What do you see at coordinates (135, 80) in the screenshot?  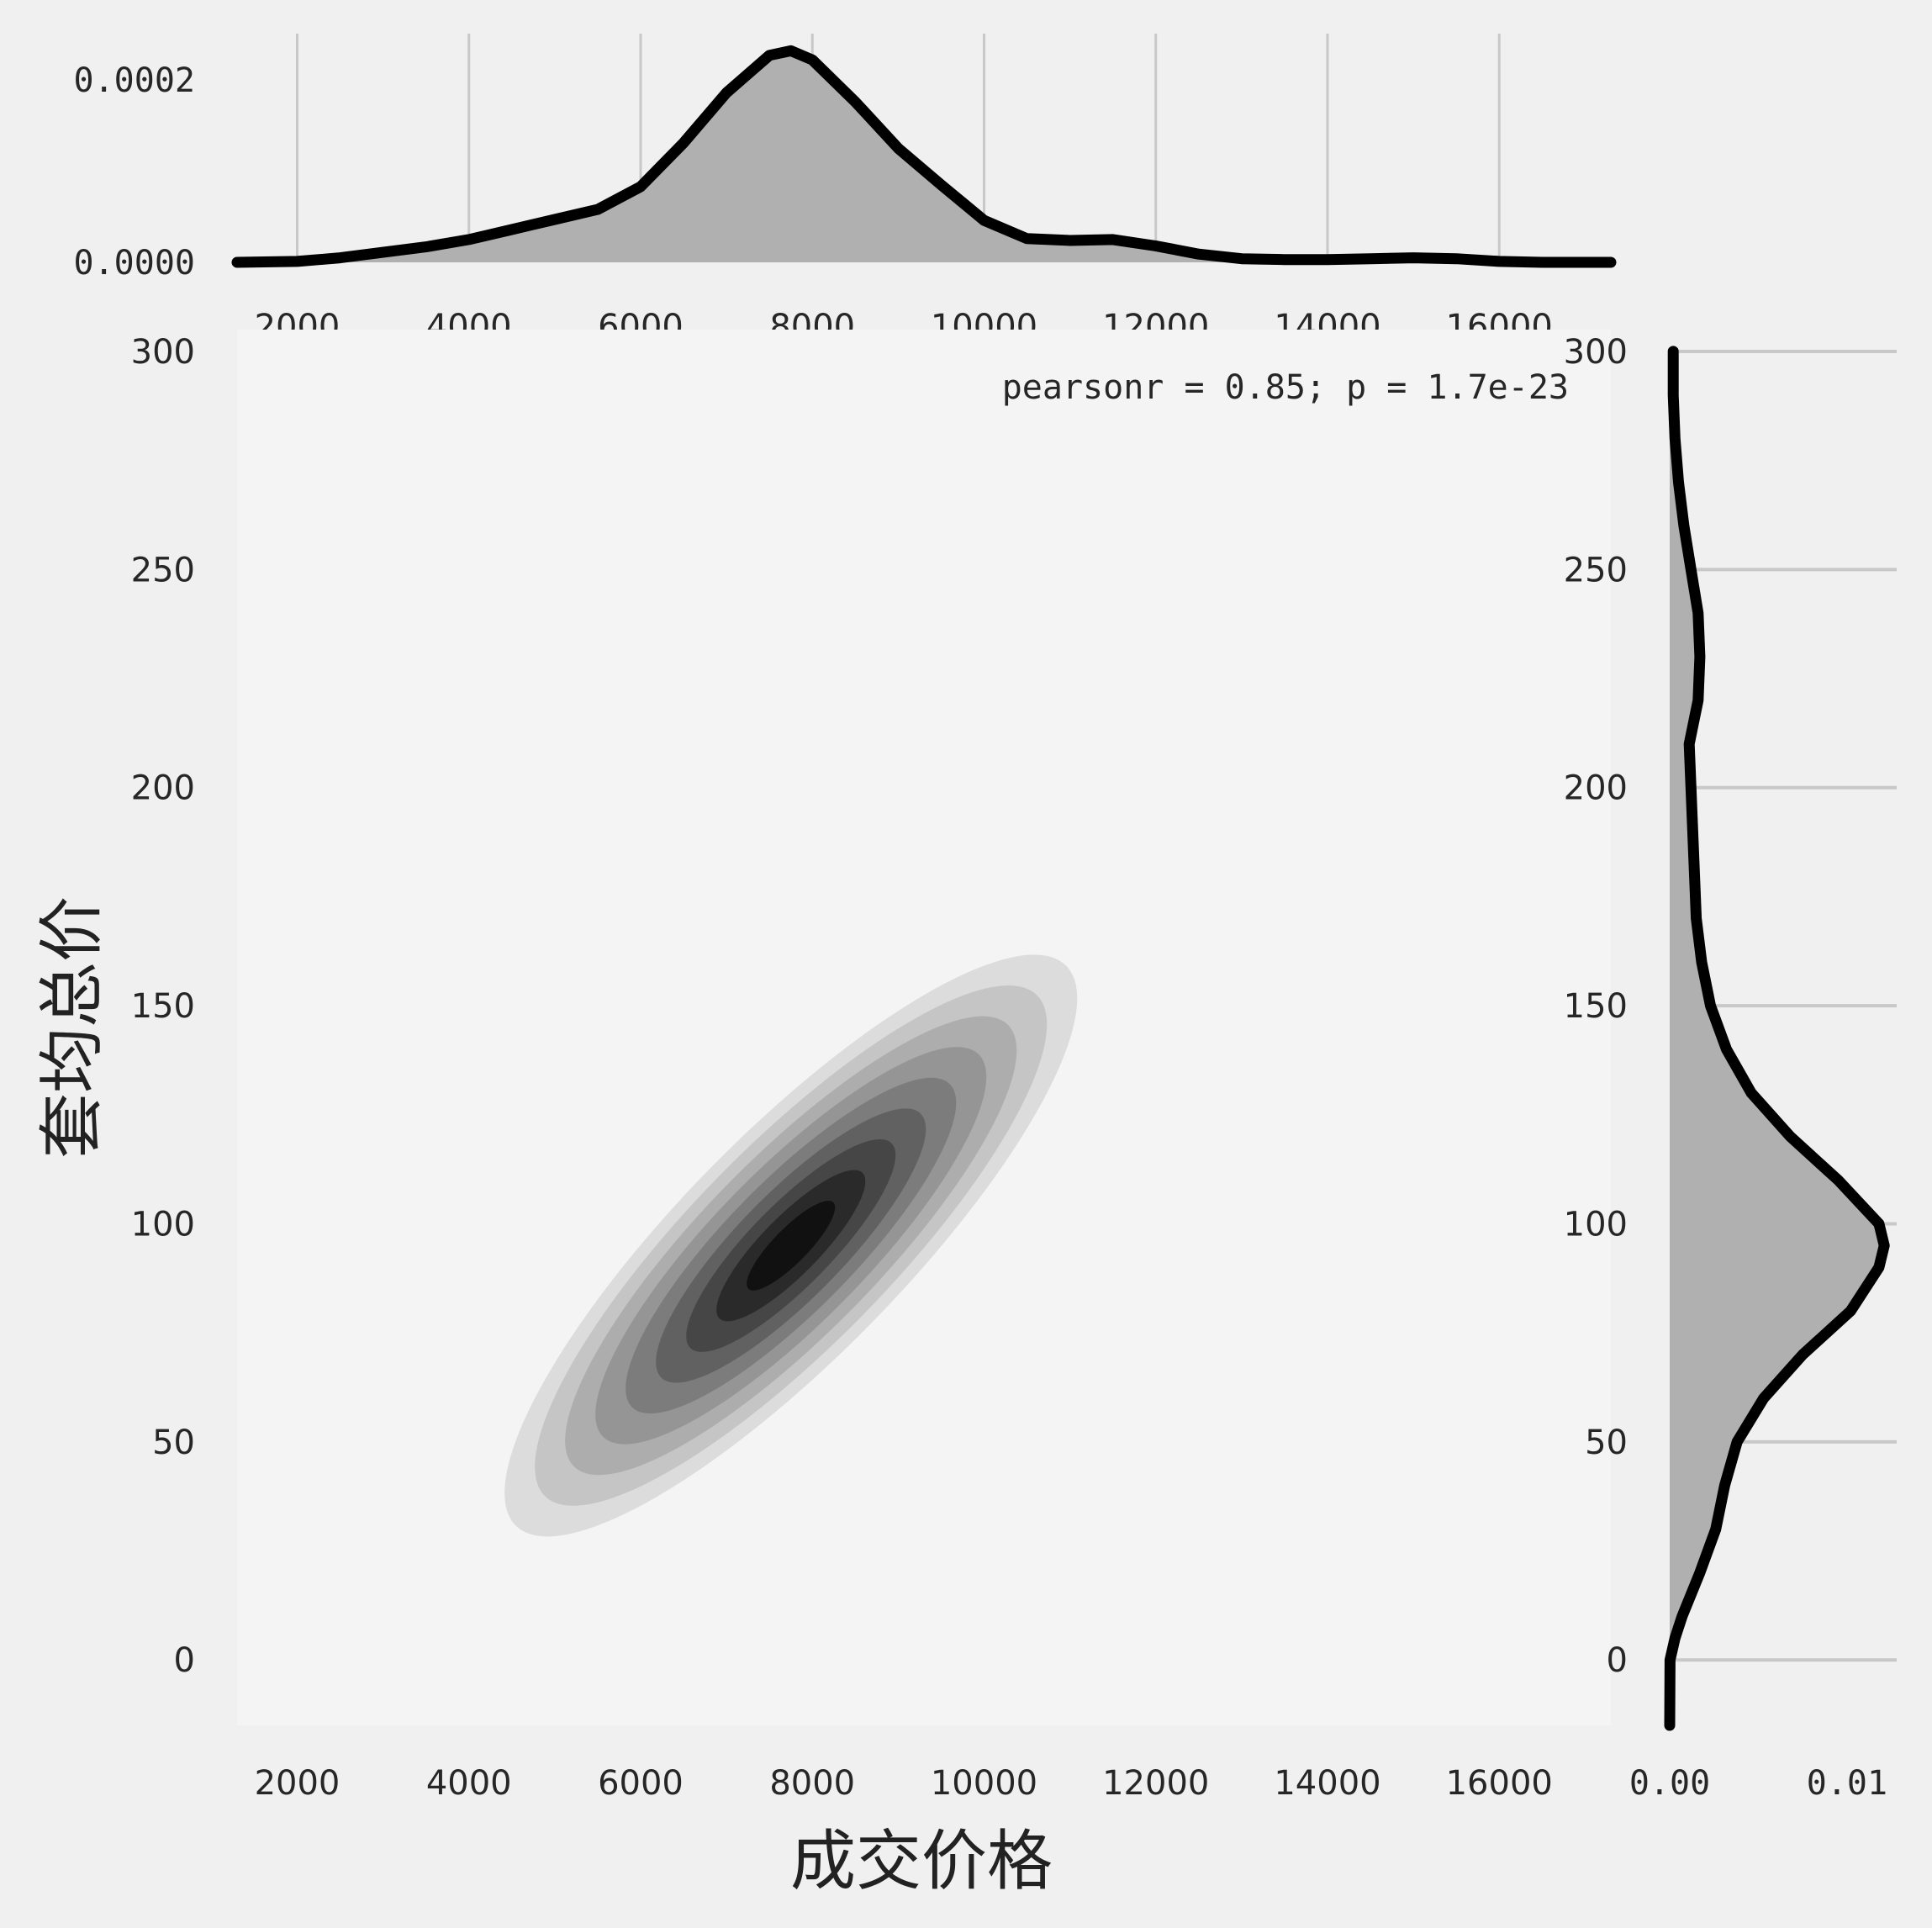 I see `top-y-tick-label: 0.0002` at bounding box center [135, 80].